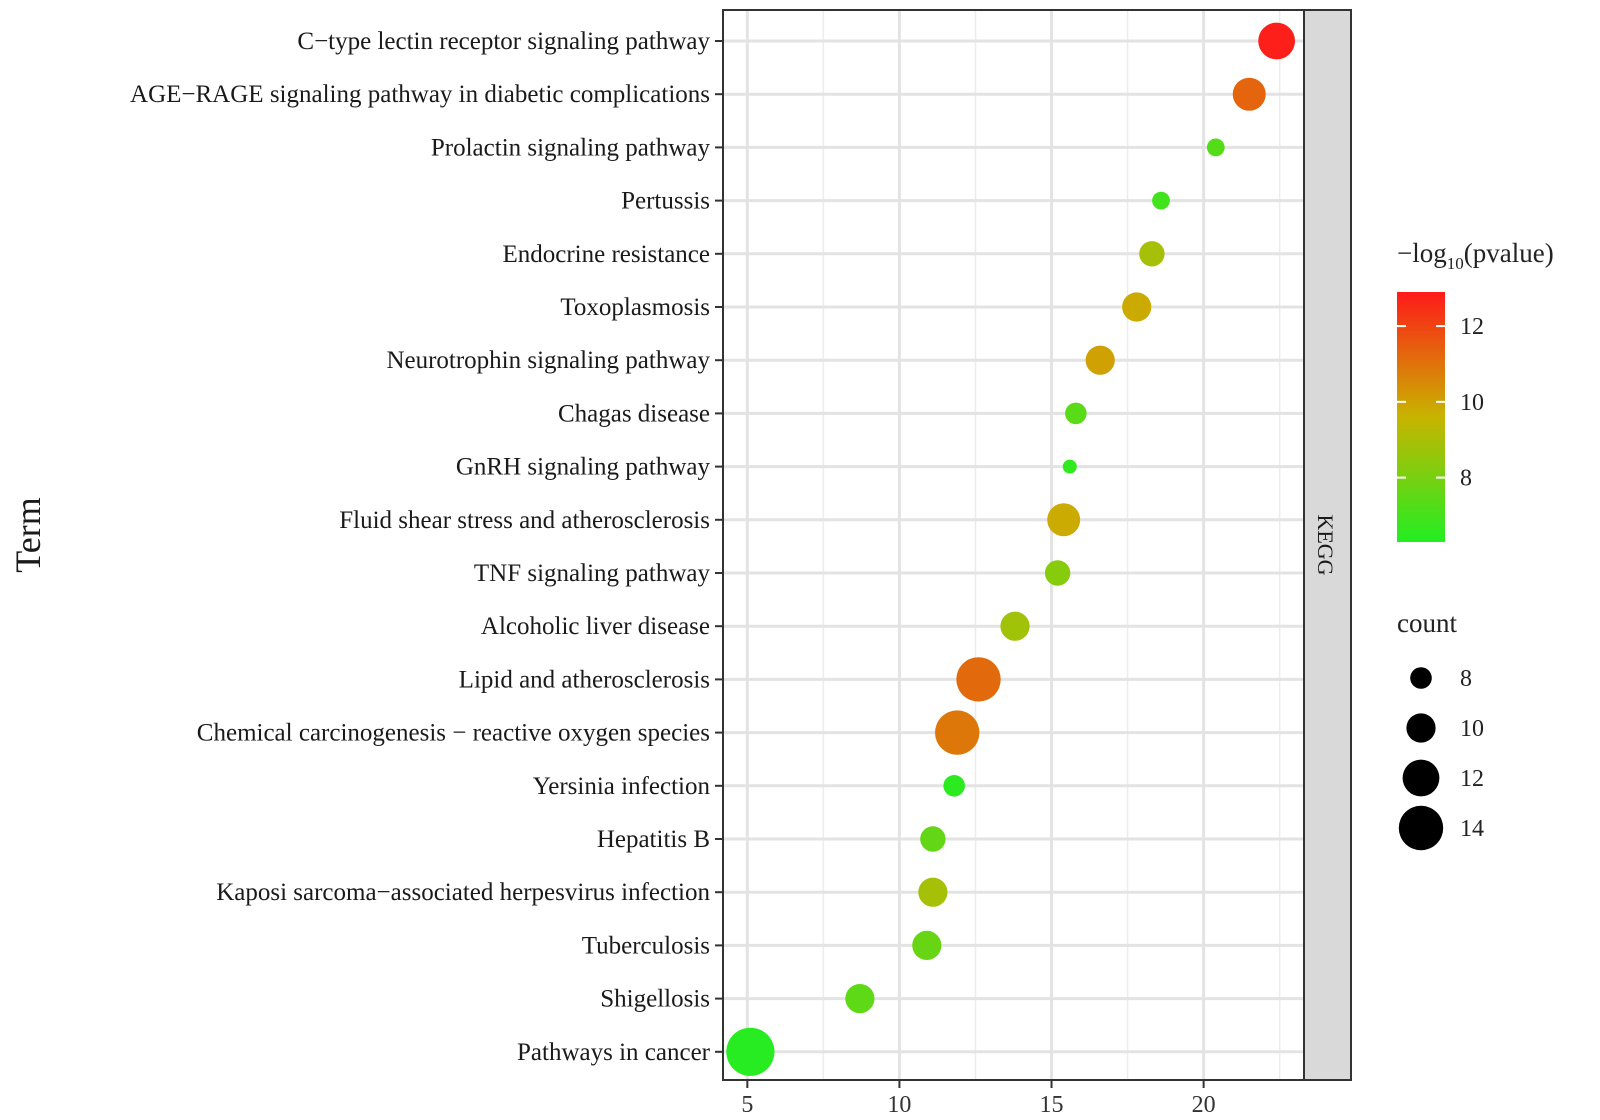 The width and height of the screenshot is (1600, 1120). What do you see at coordinates (1052, 1105) in the screenshot?
I see `x-tick-label: 15` at bounding box center [1052, 1105].